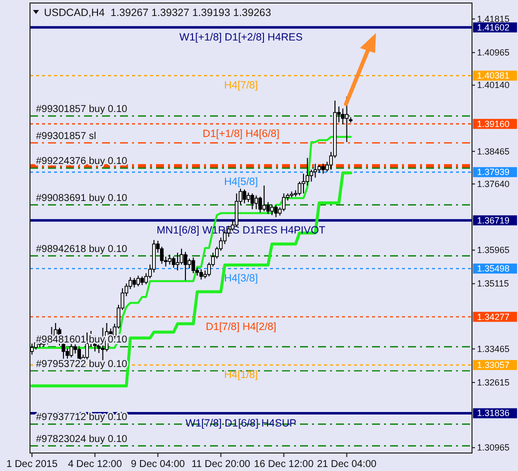  I want to click on y-tick-label: 1.40965, so click(493, 53).